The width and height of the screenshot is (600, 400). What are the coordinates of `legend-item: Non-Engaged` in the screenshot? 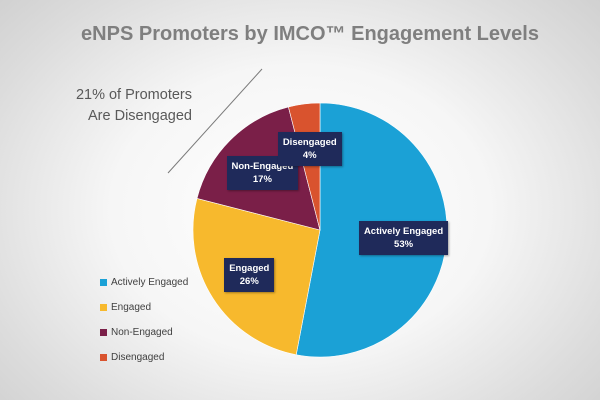 It's located at (144, 332).